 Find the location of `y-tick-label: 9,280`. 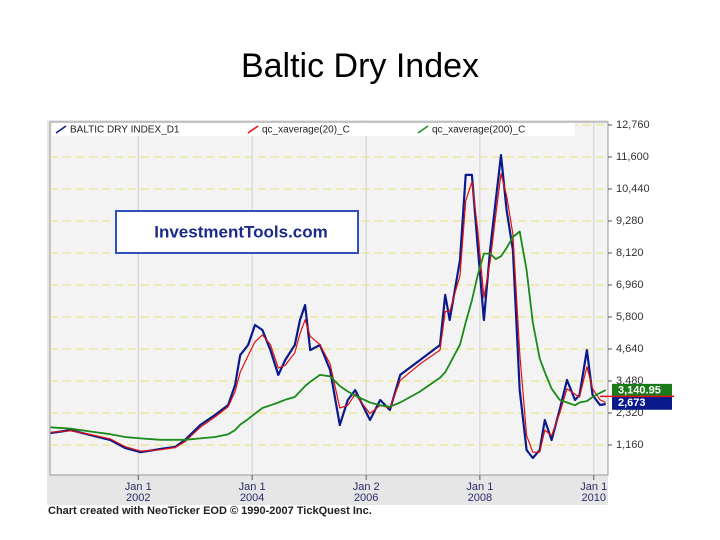

y-tick-label: 9,280 is located at coordinates (630, 221).